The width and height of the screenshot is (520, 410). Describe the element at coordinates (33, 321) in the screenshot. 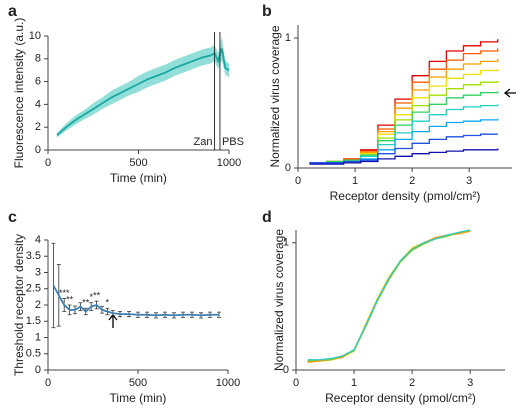

I see `y-tick-label: 1.5` at that location.